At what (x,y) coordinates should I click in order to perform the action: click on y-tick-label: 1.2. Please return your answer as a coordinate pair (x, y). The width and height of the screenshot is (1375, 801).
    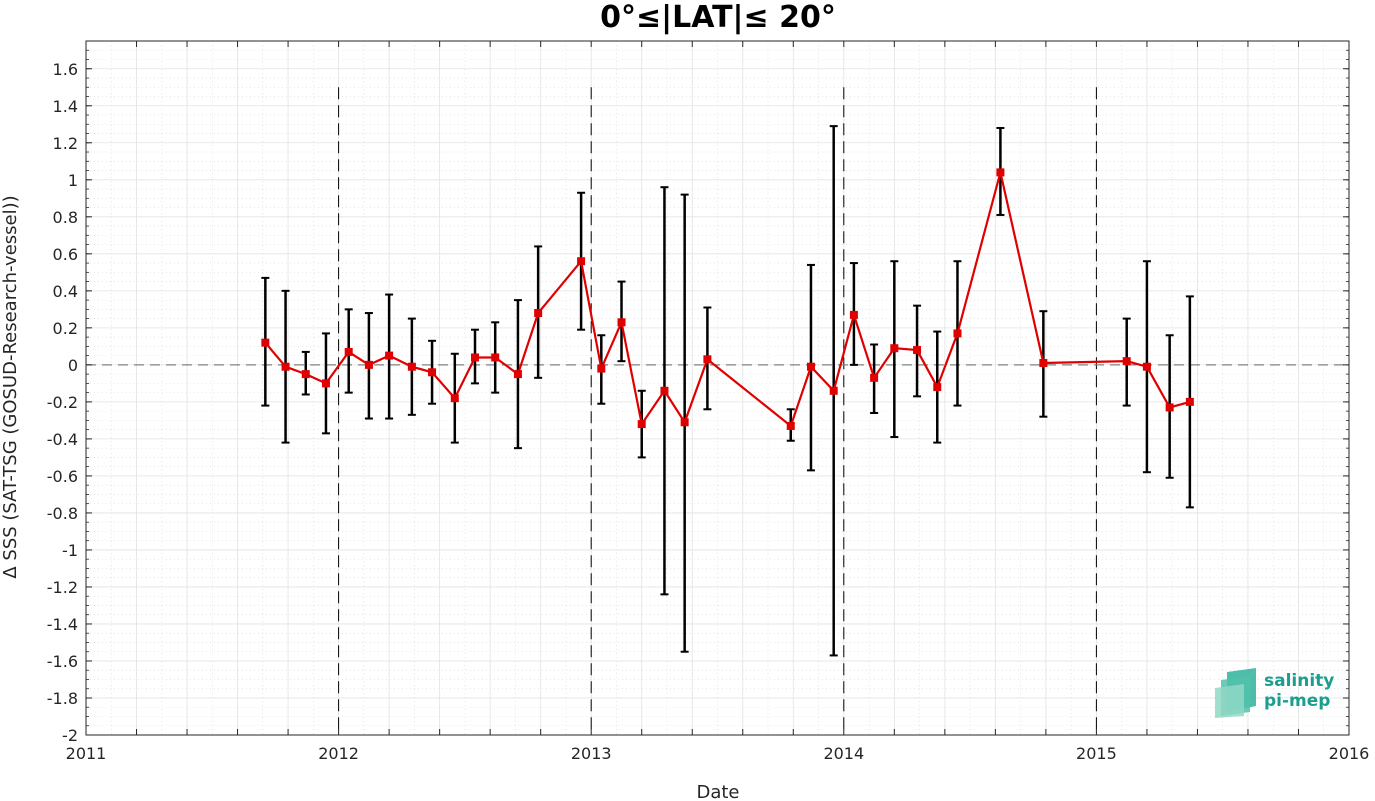
    Looking at the image, I should click on (65, 143).